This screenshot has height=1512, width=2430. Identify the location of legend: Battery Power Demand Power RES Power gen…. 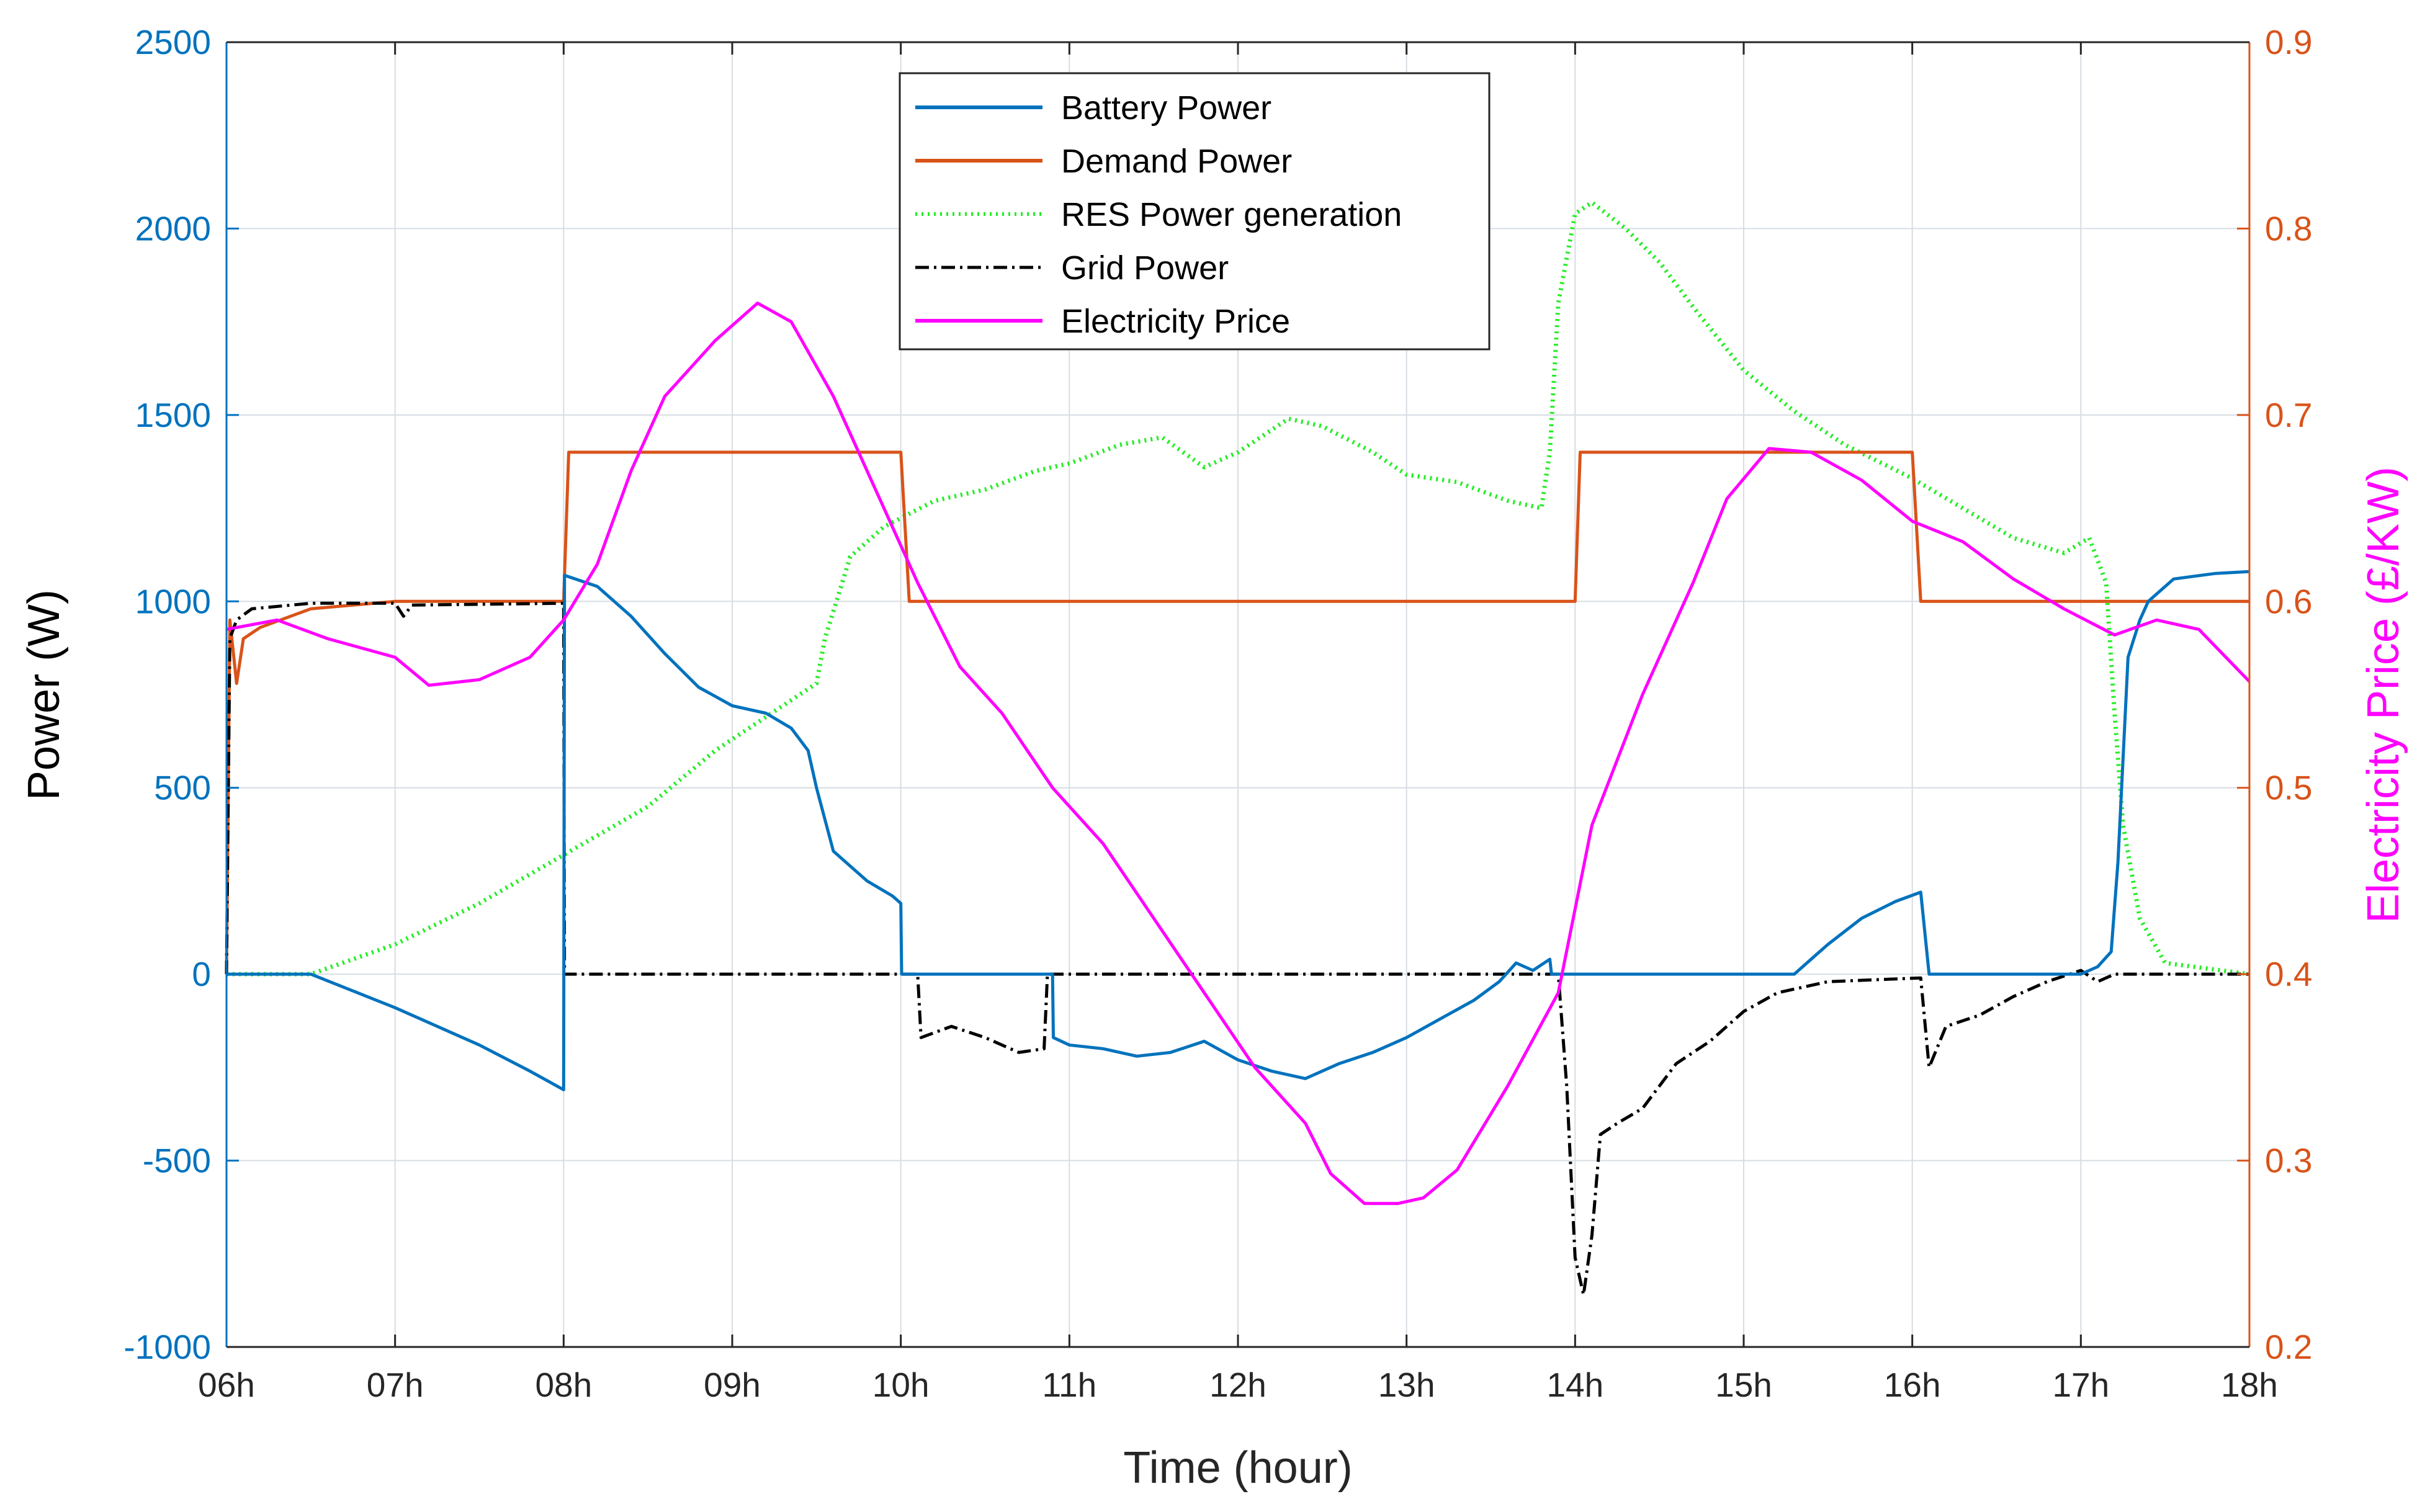
(1195, 211).